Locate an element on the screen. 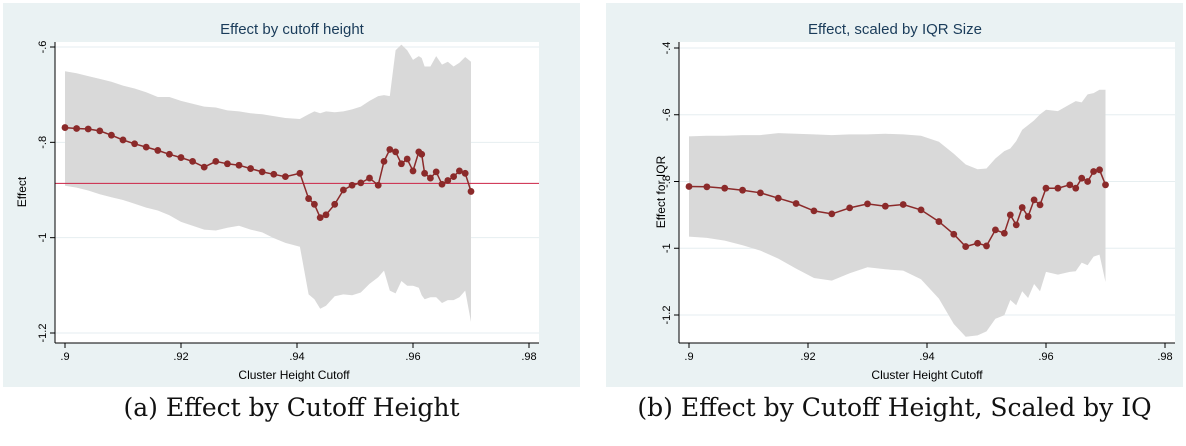  x-tick-label: .92 is located at coordinates (807, 357).